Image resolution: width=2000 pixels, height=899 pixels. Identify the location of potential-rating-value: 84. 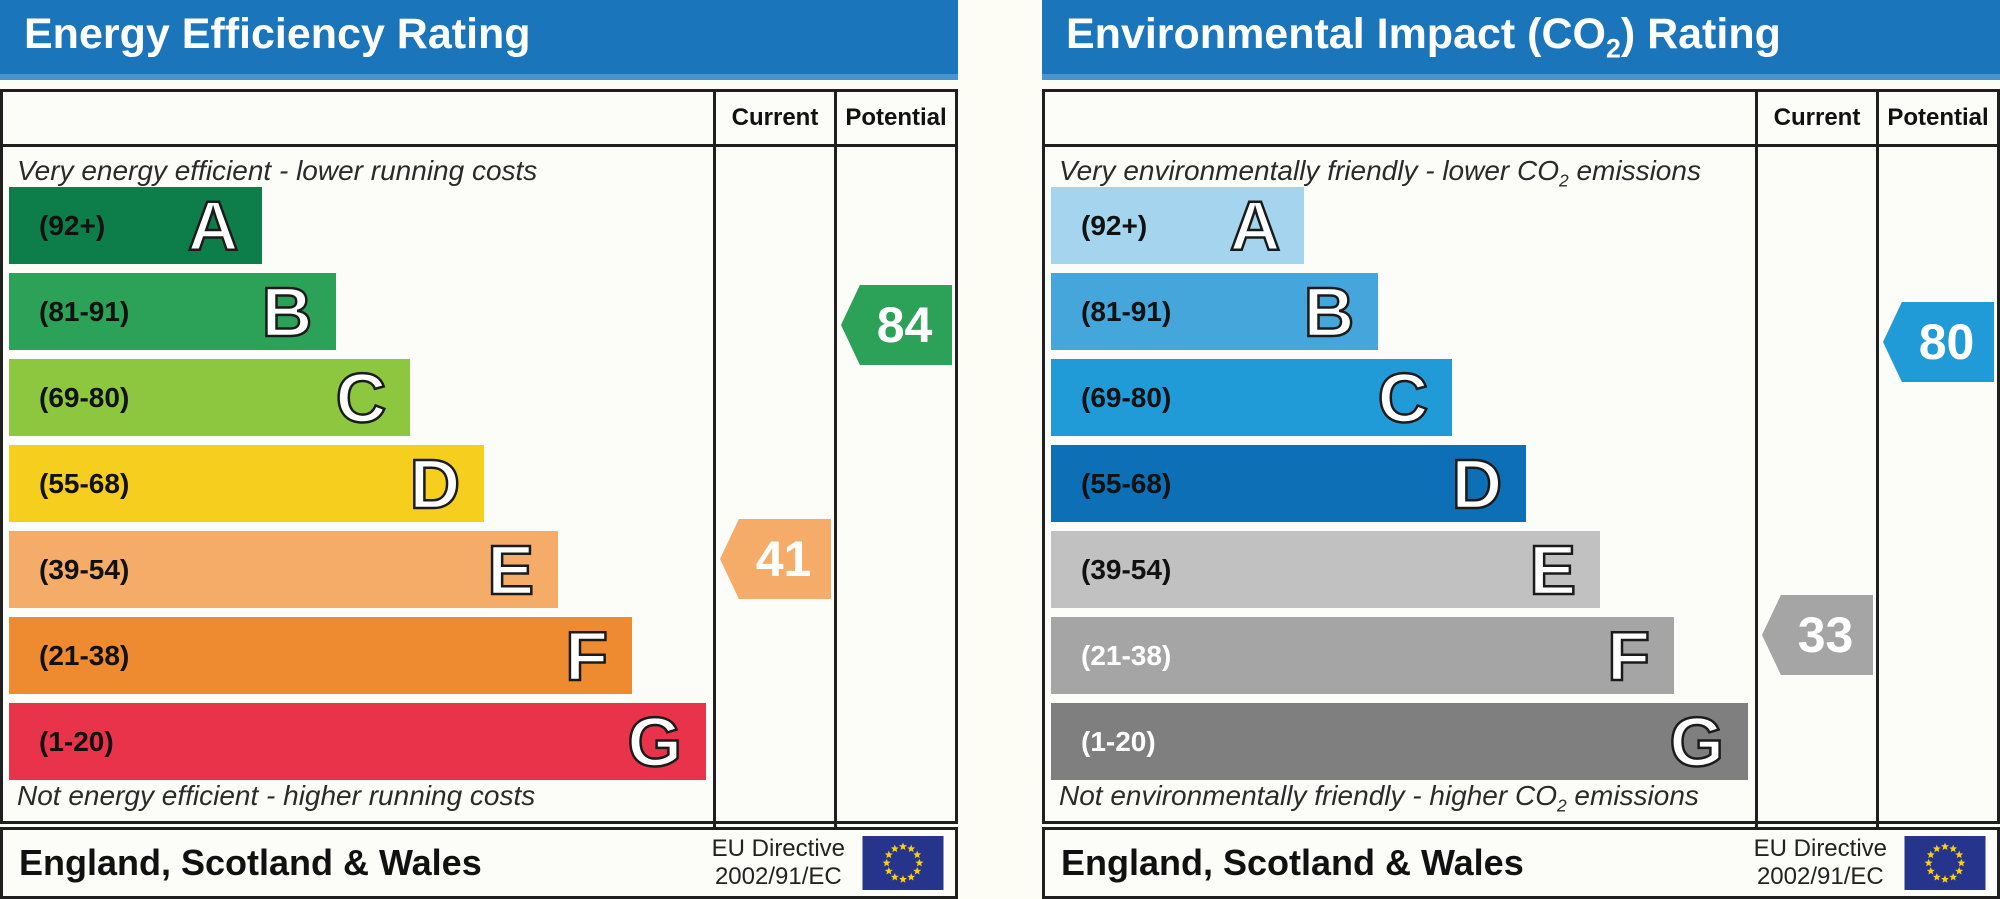
(904, 325).